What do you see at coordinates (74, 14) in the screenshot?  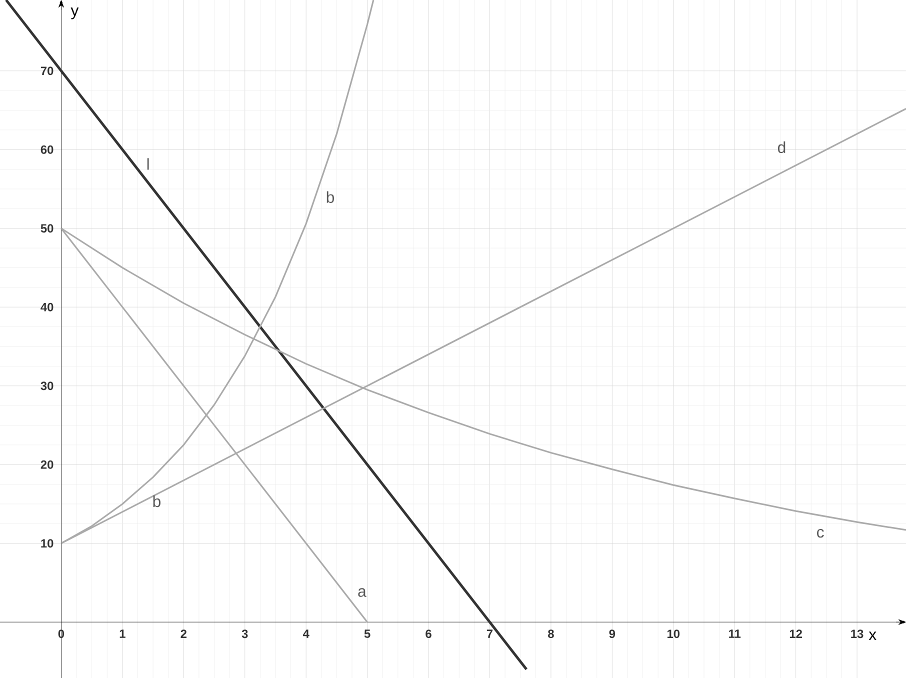 I see `y-axis-title: y` at bounding box center [74, 14].